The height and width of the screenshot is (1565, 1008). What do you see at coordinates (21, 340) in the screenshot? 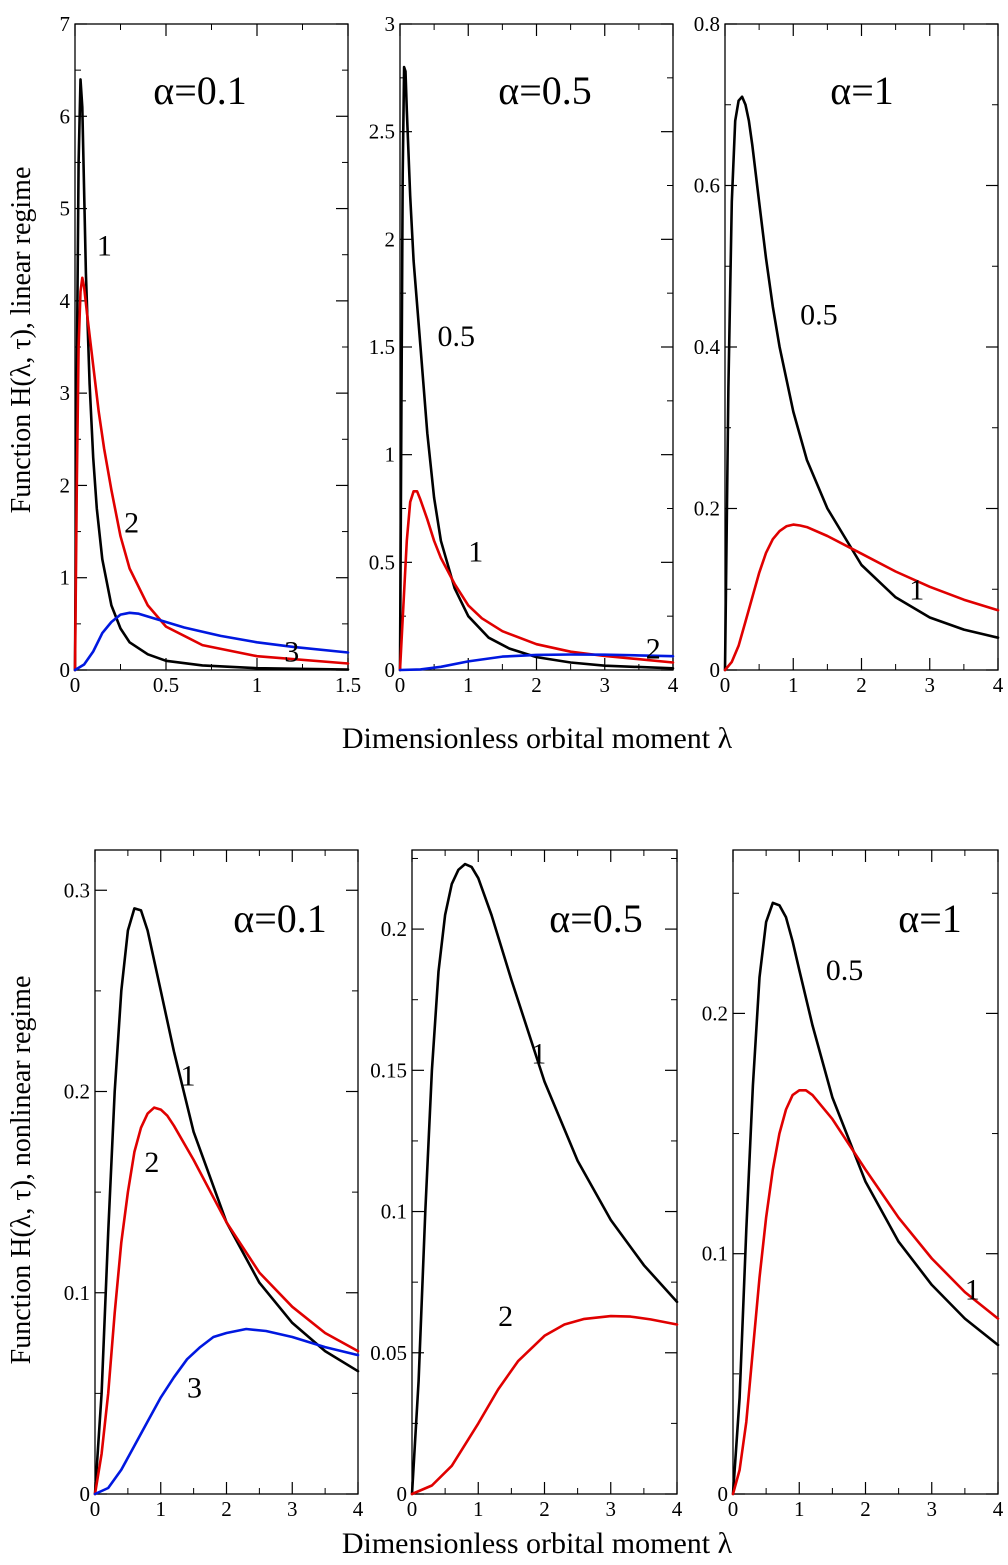
I see `top-y-axis-title: Function H(λ, τ), linear regime` at bounding box center [21, 340].